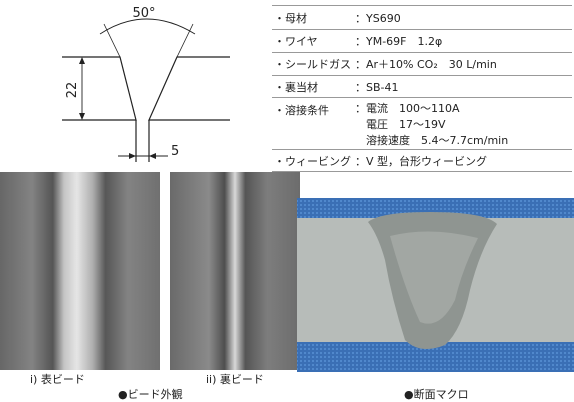 Image resolution: width=574 pixels, height=402 pixels. What do you see at coordinates (235, 271) in the screenshot?
I see `back-bead-photo` at bounding box center [235, 271].